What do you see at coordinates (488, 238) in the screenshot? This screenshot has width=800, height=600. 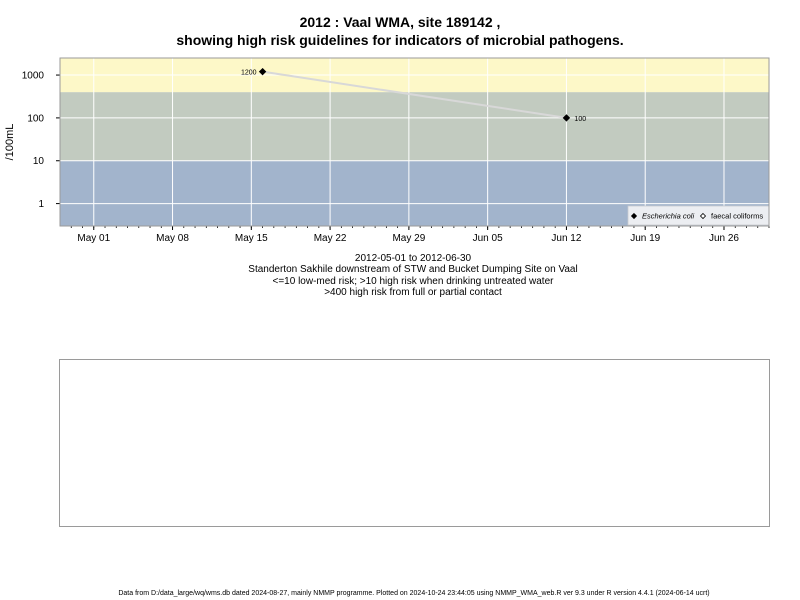 I see `x-tick-label-5: Jun 05` at bounding box center [488, 238].